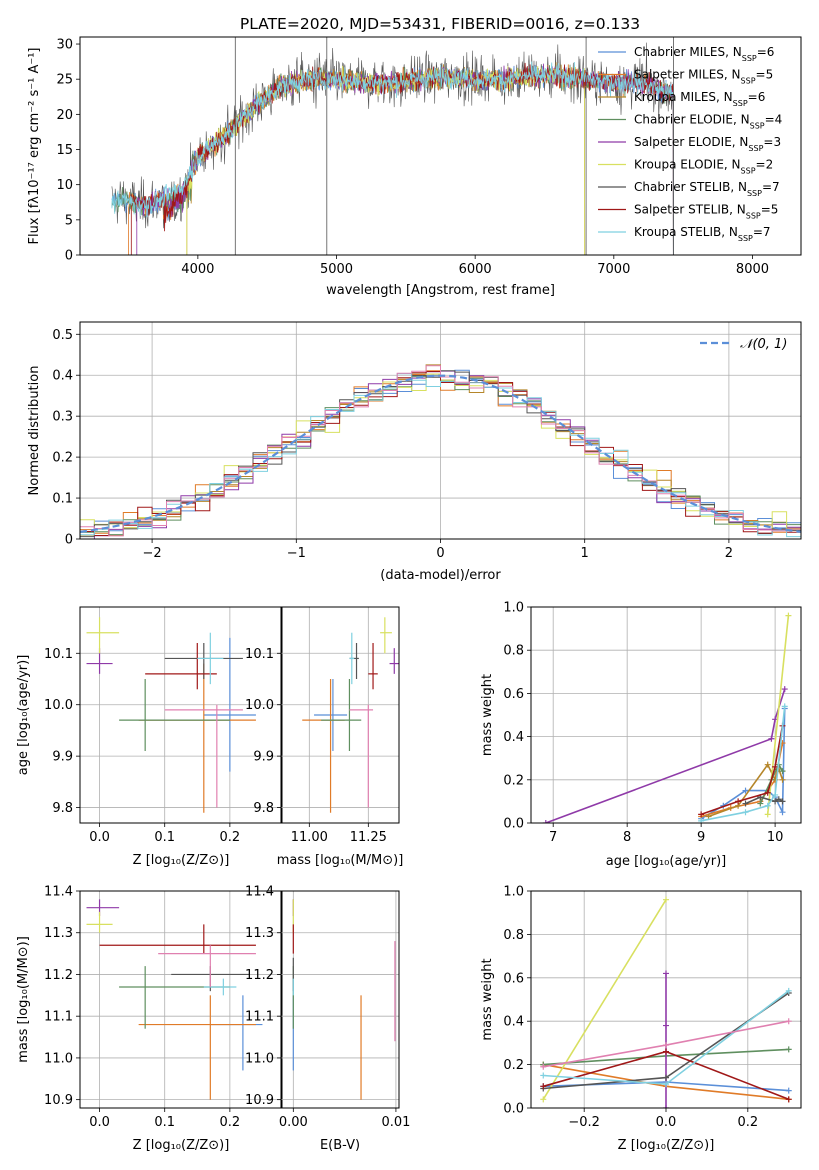 This screenshot has height=1170, width=819. Describe the element at coordinates (691, 142) in the screenshot. I see `legend-label-main: Salpeter ELODIE, N` at that location.